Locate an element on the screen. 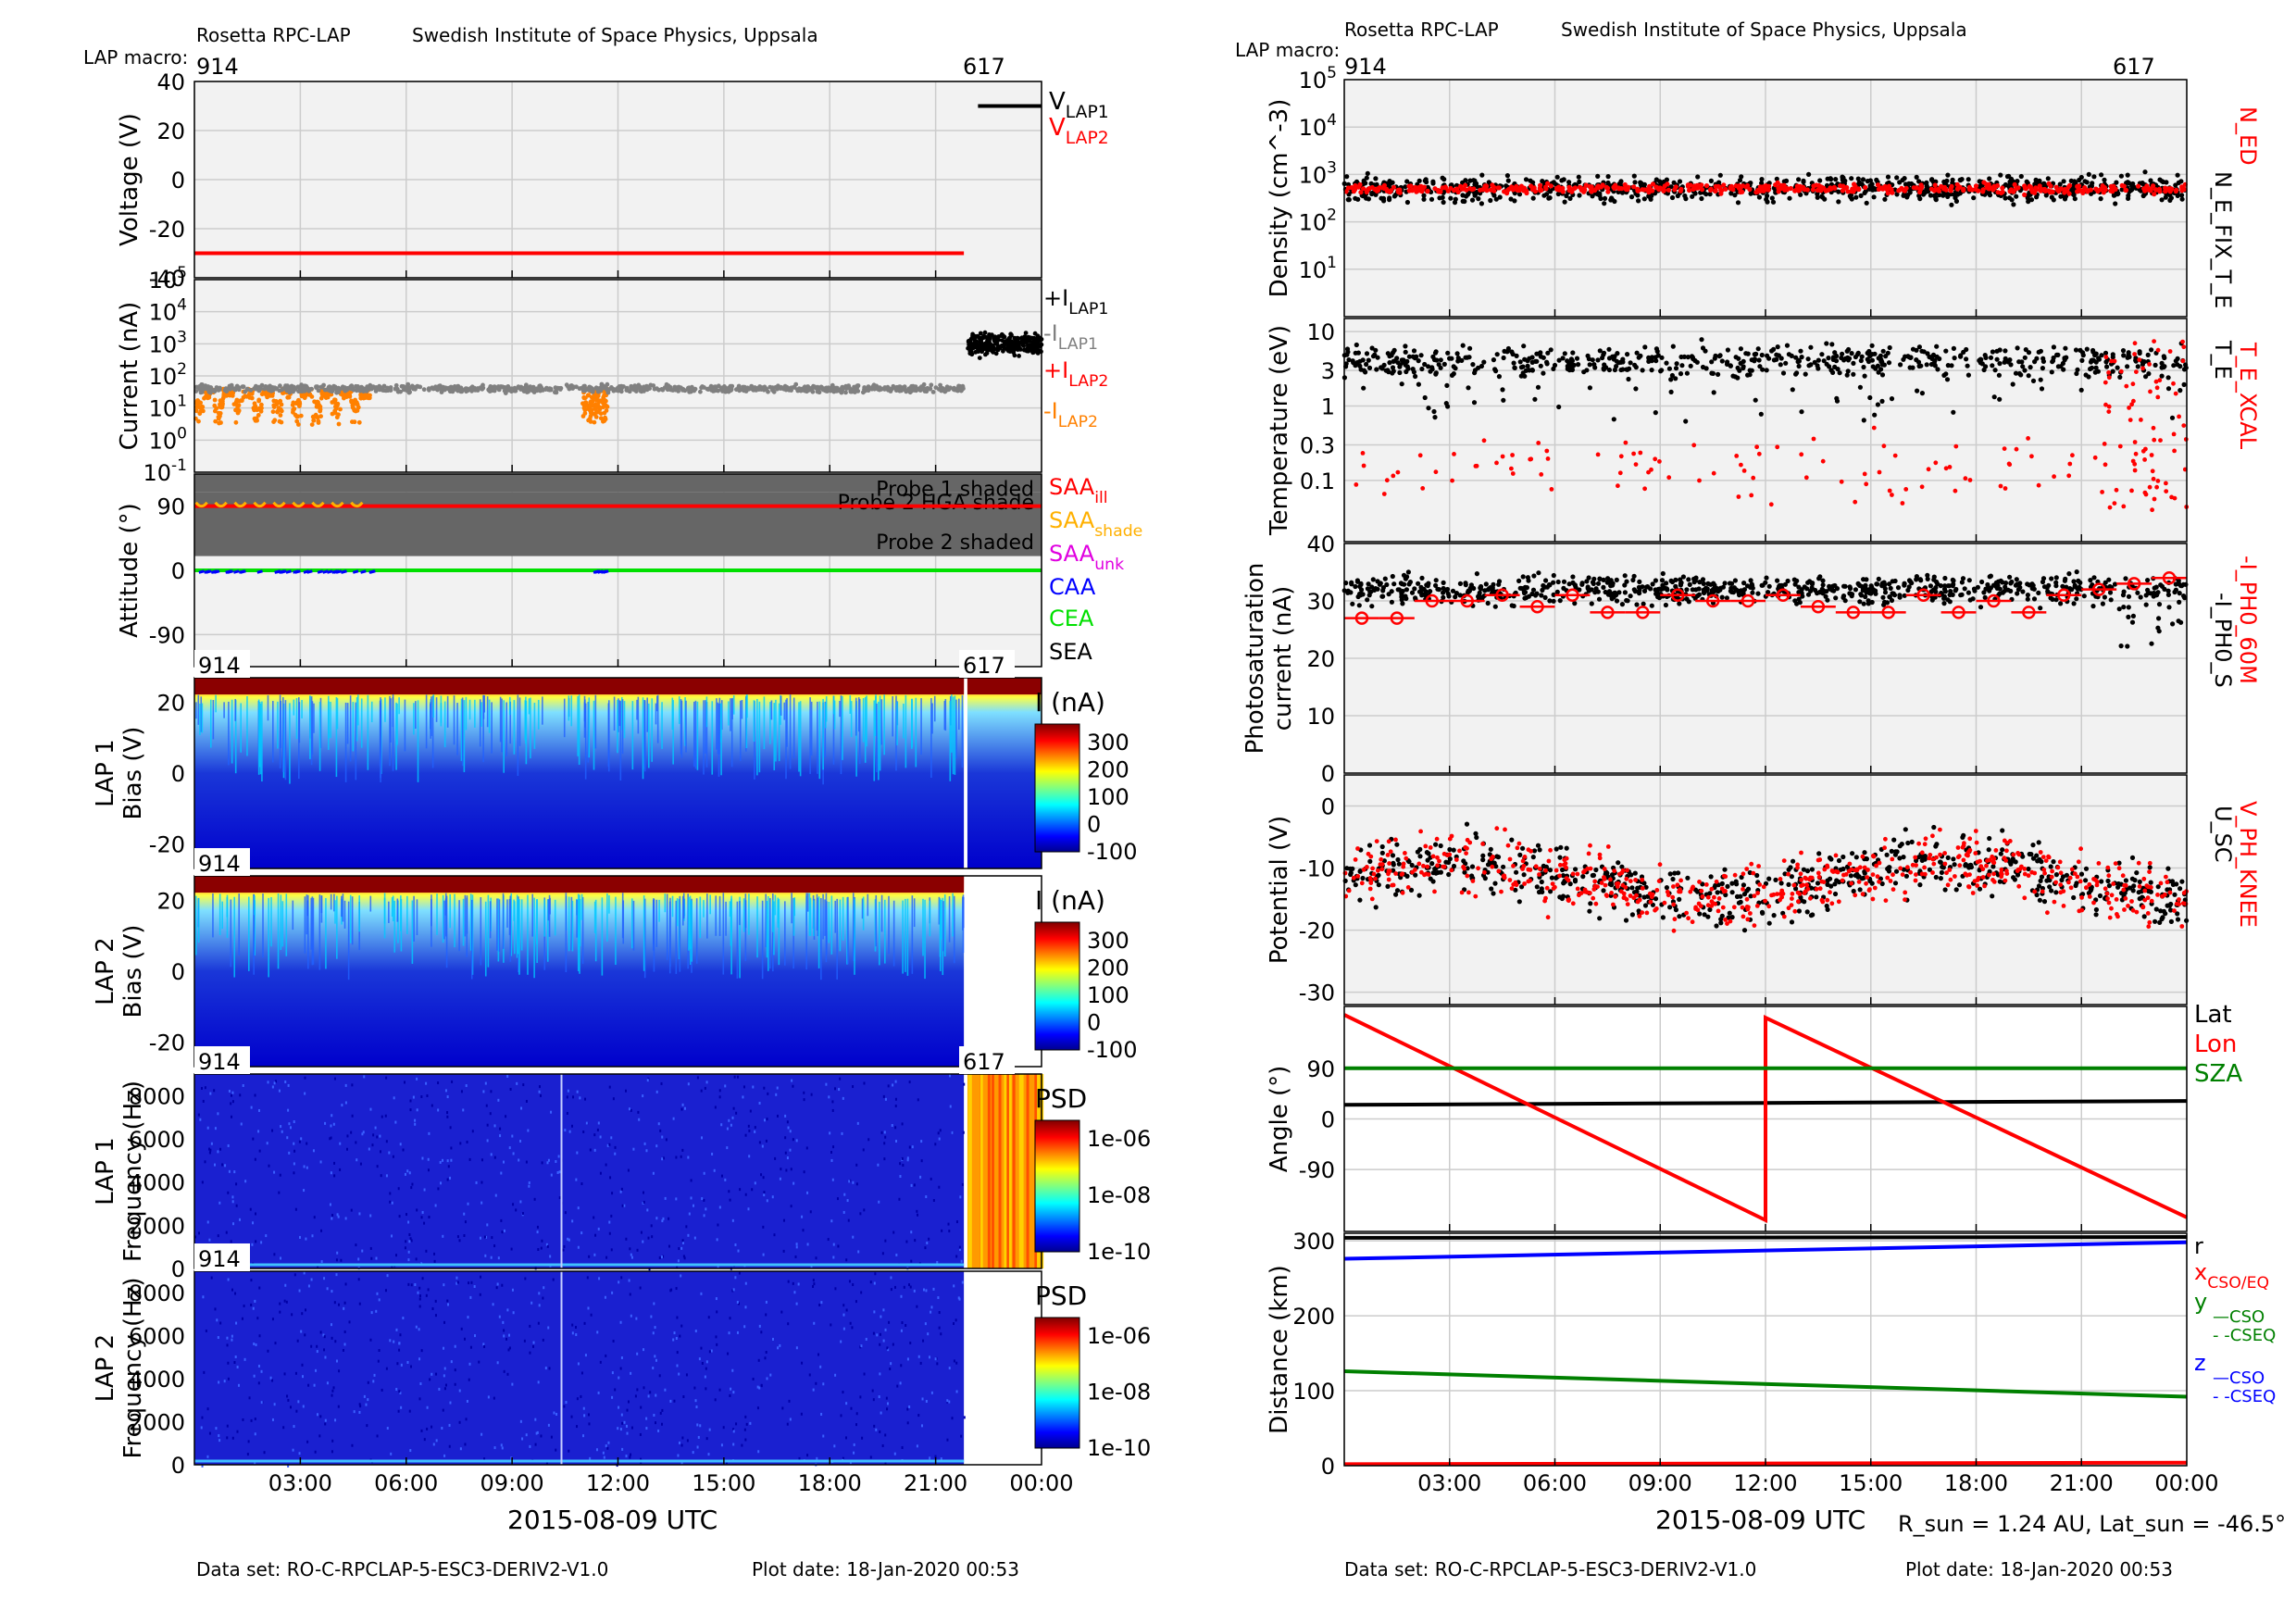 Image resolution: width=2296 pixels, height=1624 pixels. voltage-panel is located at coordinates (617, 180).